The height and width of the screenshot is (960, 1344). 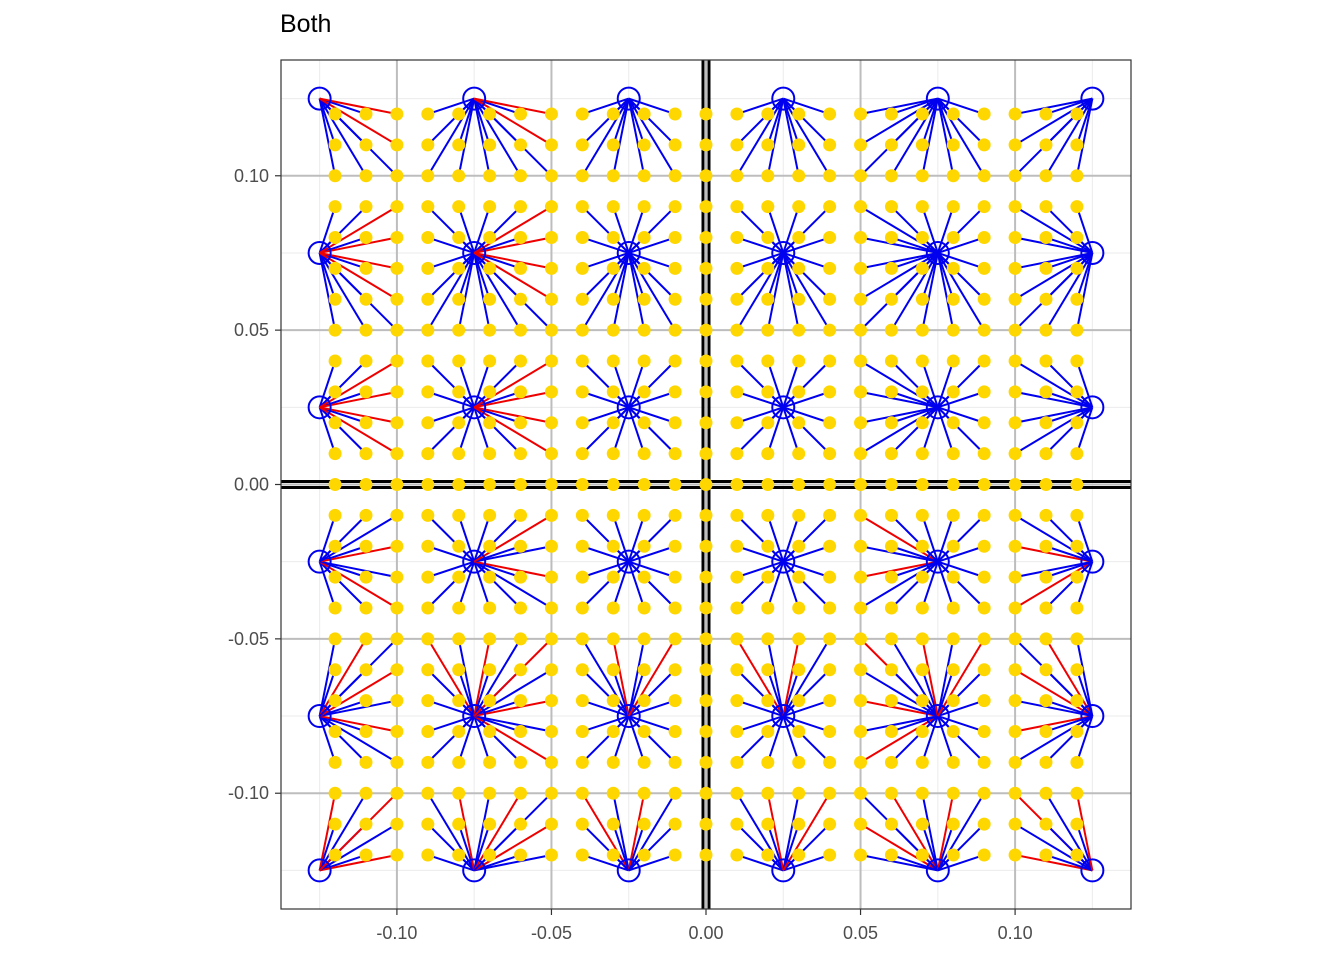 What do you see at coordinates (860, 933) in the screenshot?
I see `x-tick-label: 0.05` at bounding box center [860, 933].